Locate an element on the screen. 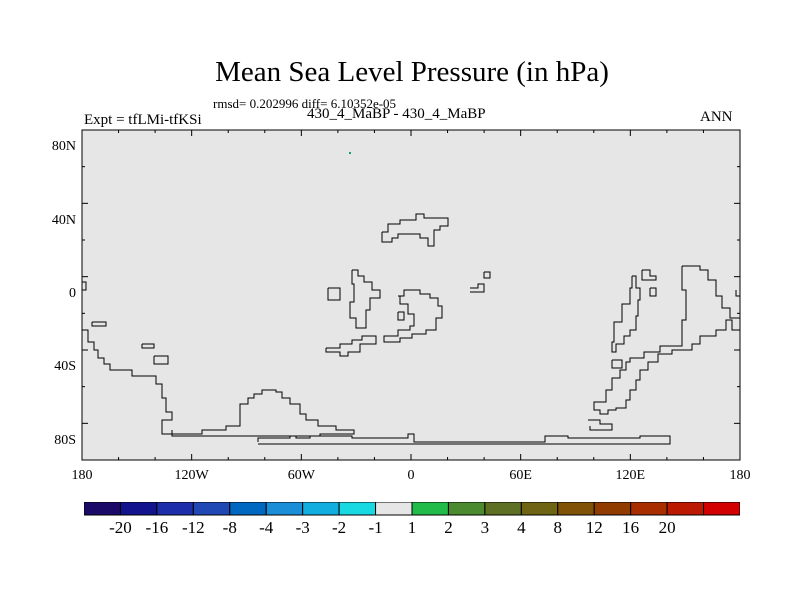 This screenshot has width=800, height=600. colorbar-label: 3 is located at coordinates (485, 527).